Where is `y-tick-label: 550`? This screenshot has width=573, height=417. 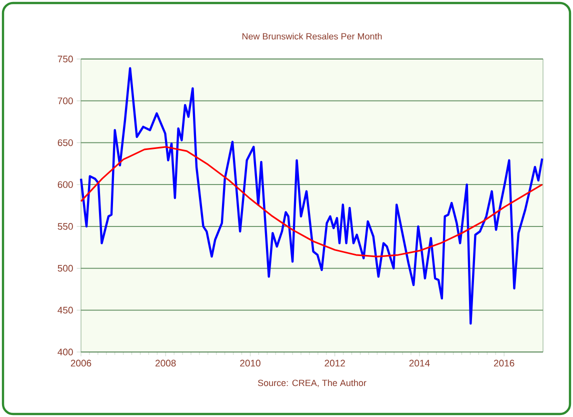
y-tick-label: 550 is located at coordinates (65, 226).